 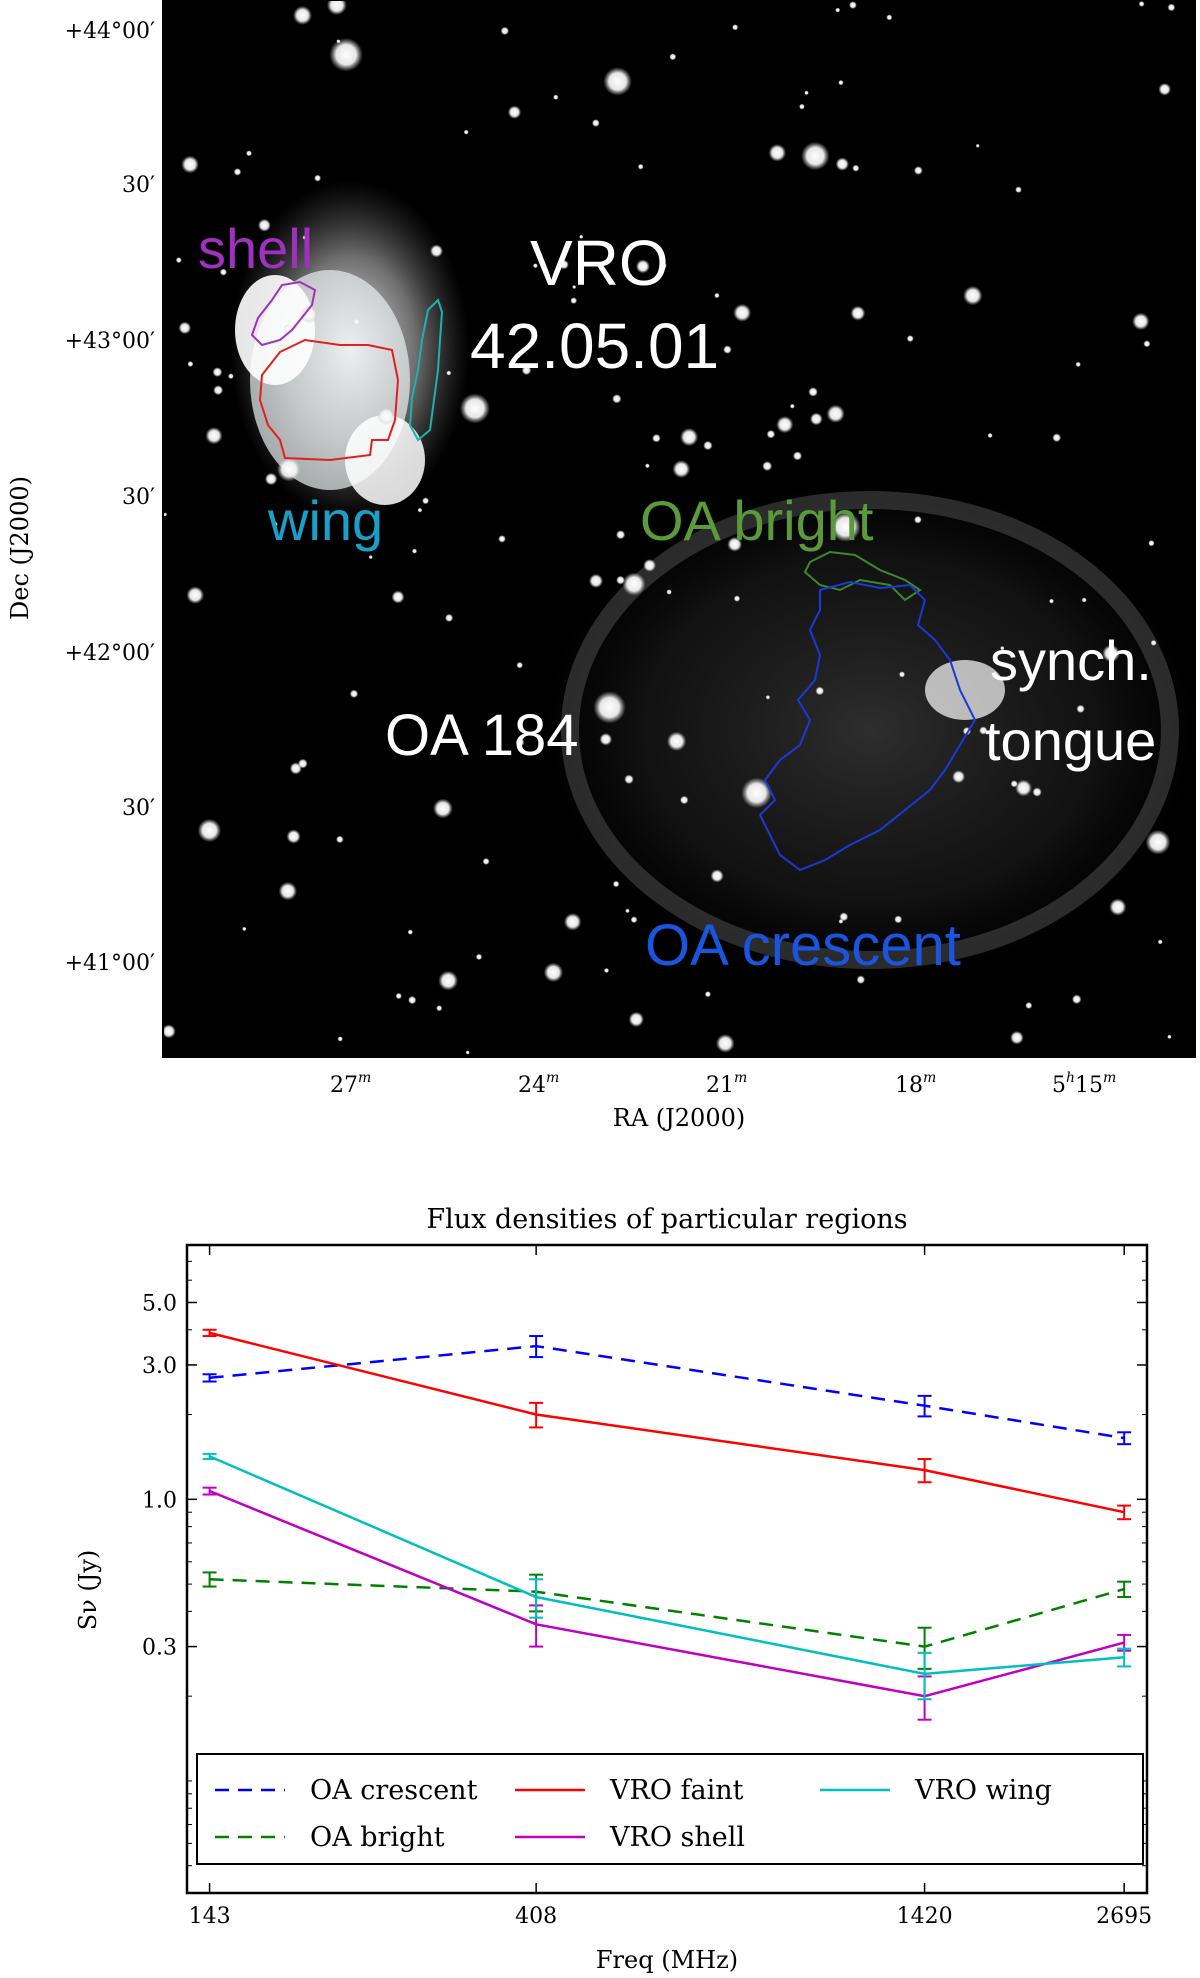 I want to click on legend-label: OA crescent, so click(x=394, y=1790).